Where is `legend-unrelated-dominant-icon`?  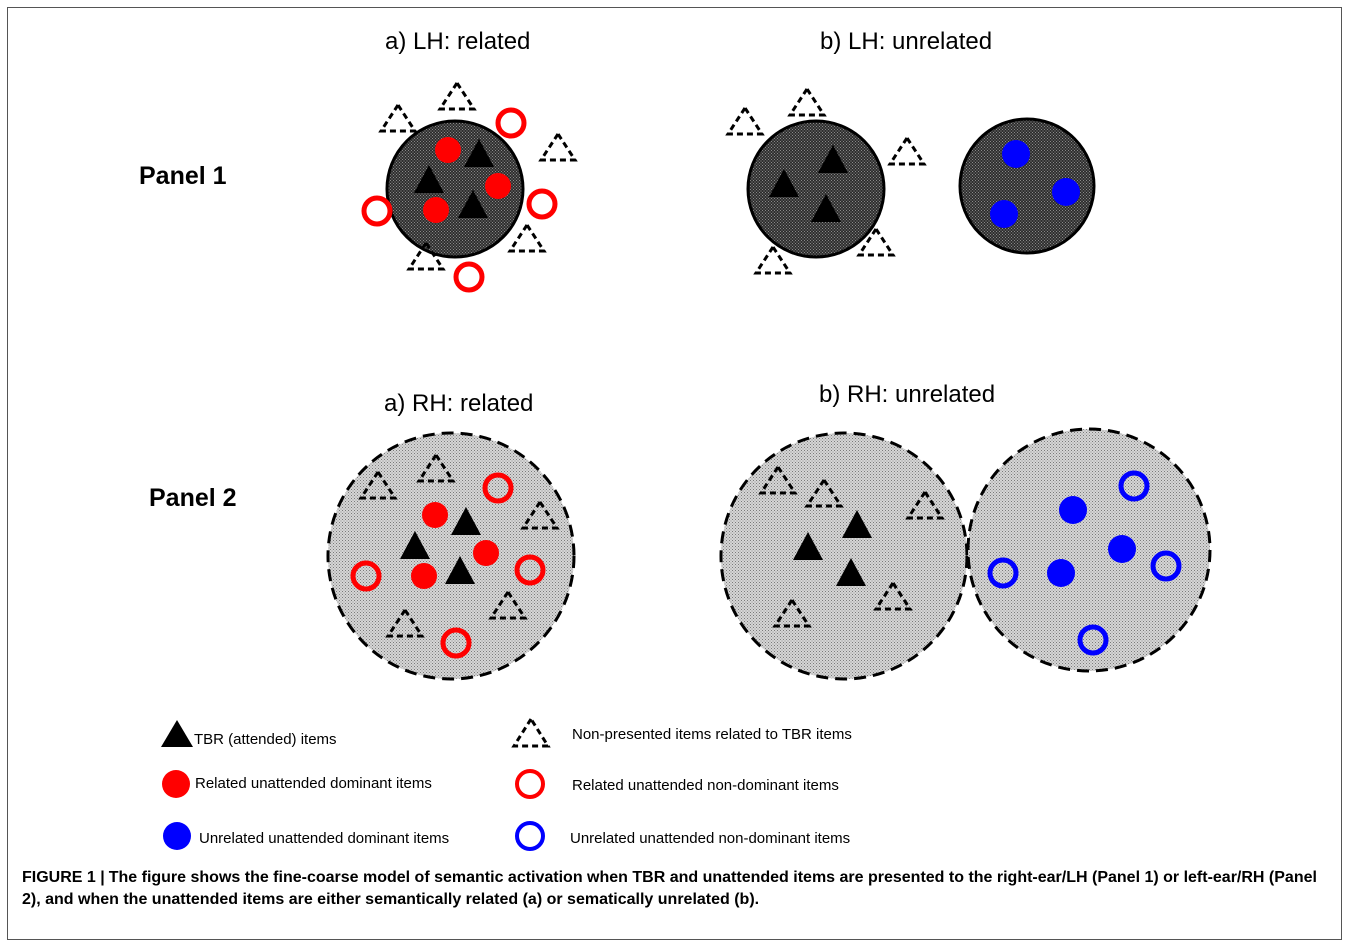
legend-unrelated-dominant-icon is located at coordinates (177, 836).